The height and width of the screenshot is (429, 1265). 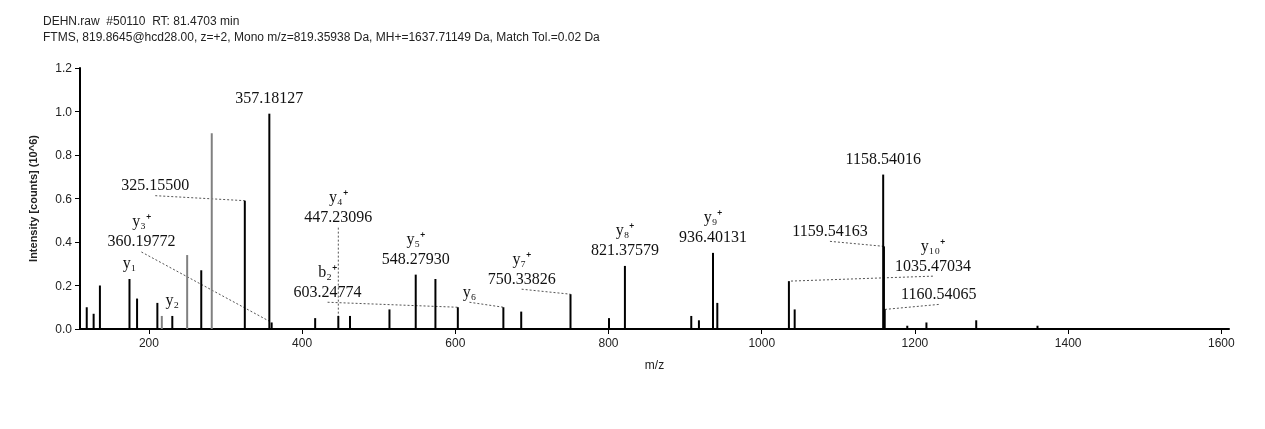 I want to click on annotation: y₇⁺ 750.33826, so click(x=521, y=268).